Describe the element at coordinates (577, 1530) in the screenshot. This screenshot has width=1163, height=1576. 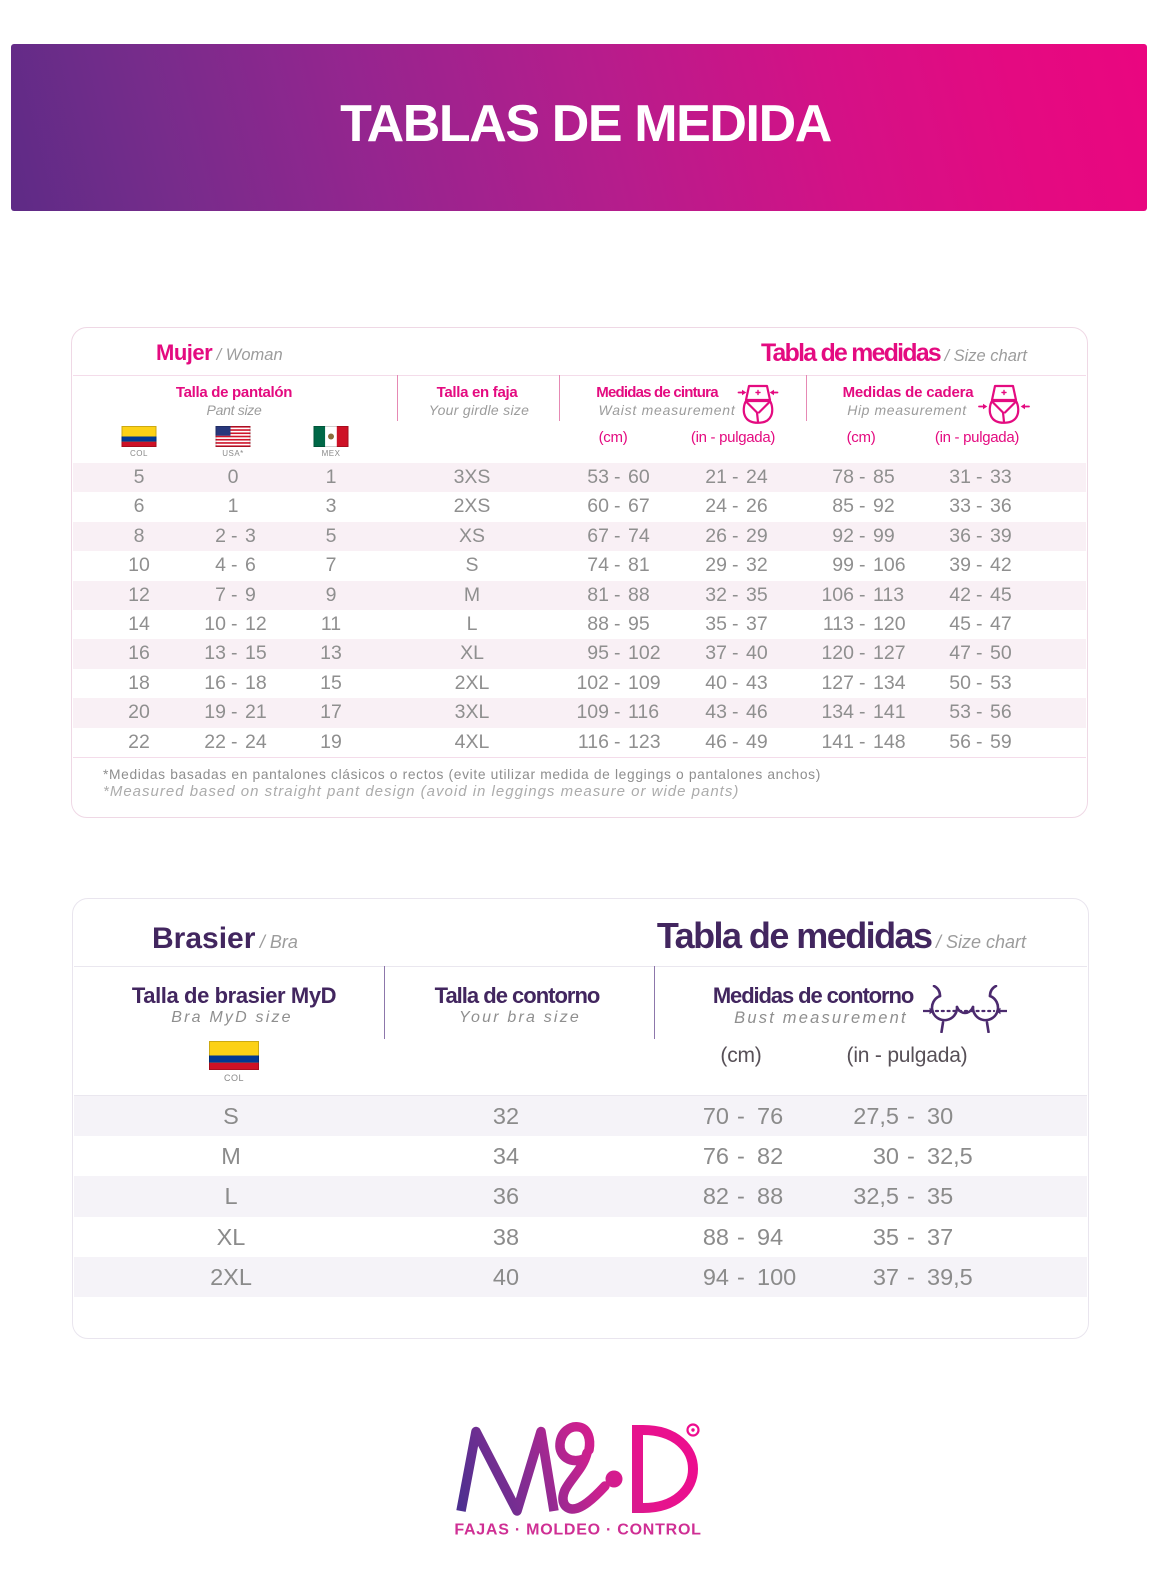
I see `svg-text: FAJAS · MOLDEO · CONTROL` at that location.